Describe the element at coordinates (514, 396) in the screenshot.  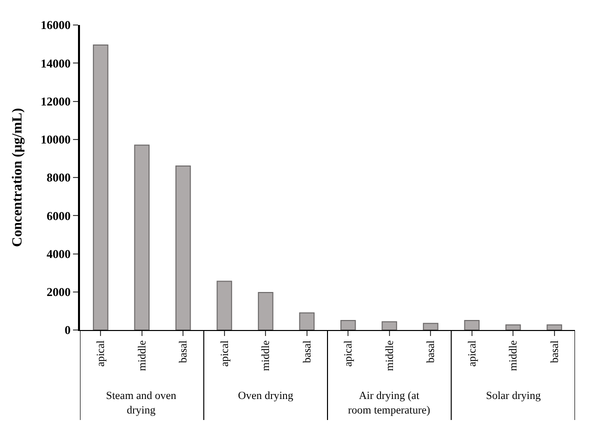
I see `text: Solar drying` at that location.